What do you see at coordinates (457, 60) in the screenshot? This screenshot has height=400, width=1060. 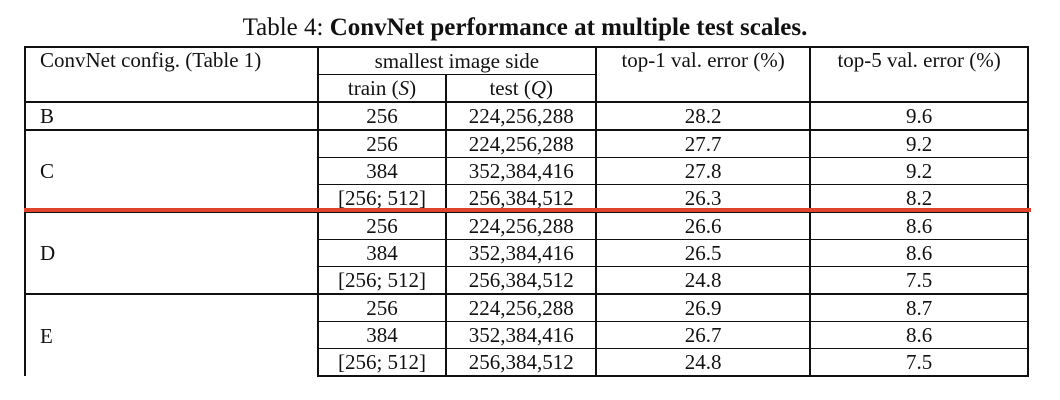 I see `header-smallest-side: smallest image side` at bounding box center [457, 60].